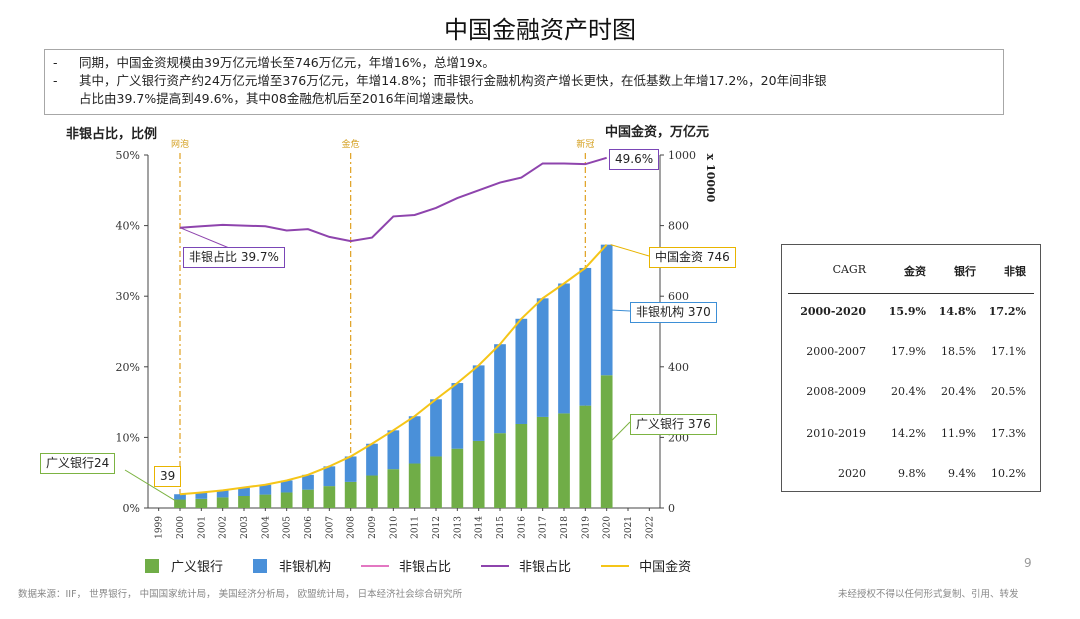 The height and width of the screenshot is (619, 1080). What do you see at coordinates (958, 433) in the screenshot?
I see `table-cell: 11.9%` at bounding box center [958, 433].